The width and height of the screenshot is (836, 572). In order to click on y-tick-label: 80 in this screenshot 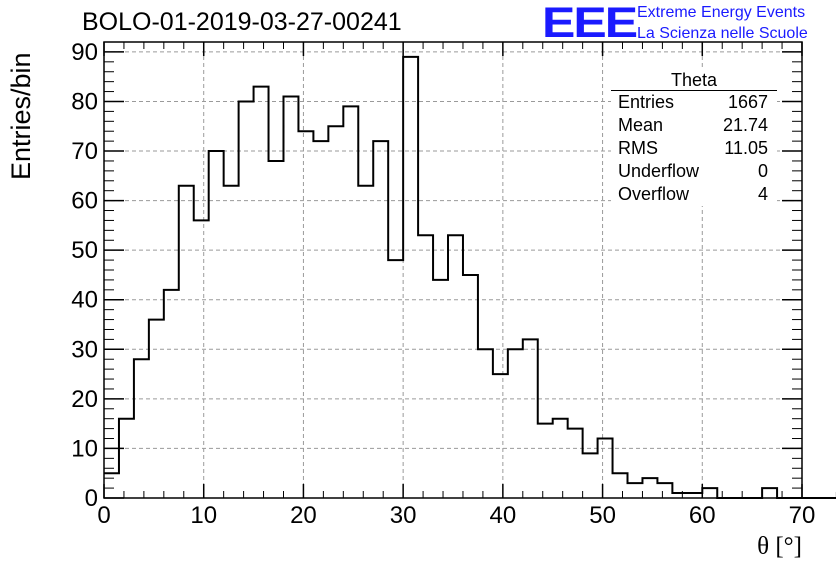, I will do `click(84, 101)`.